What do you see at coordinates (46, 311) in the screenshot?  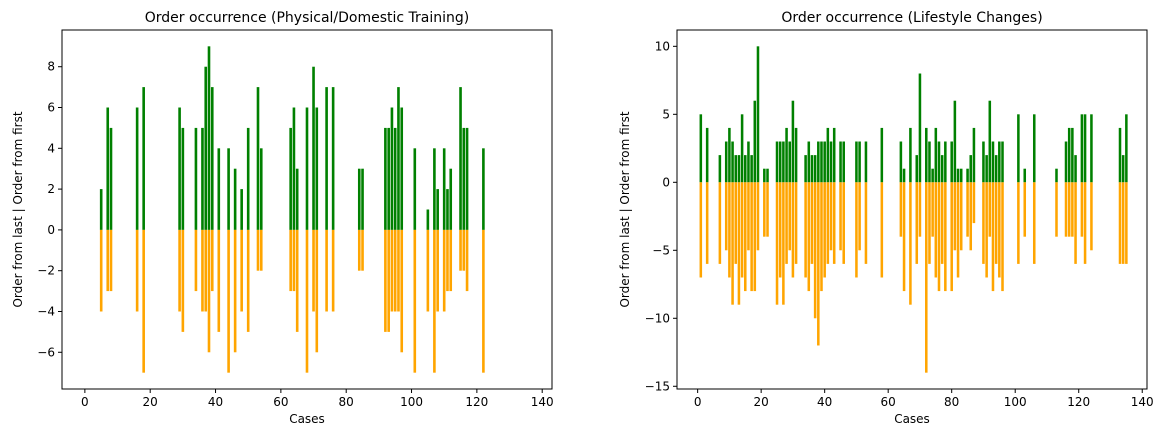 I see `y-tick-label: −4` at bounding box center [46, 311].